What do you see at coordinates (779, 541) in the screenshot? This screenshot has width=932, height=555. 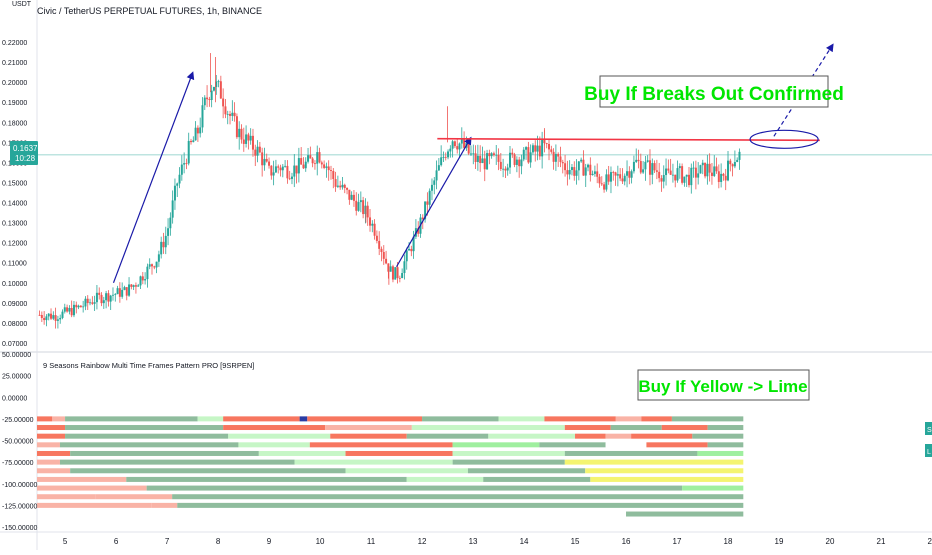 I see `x-tick-label: 19` at bounding box center [779, 541].